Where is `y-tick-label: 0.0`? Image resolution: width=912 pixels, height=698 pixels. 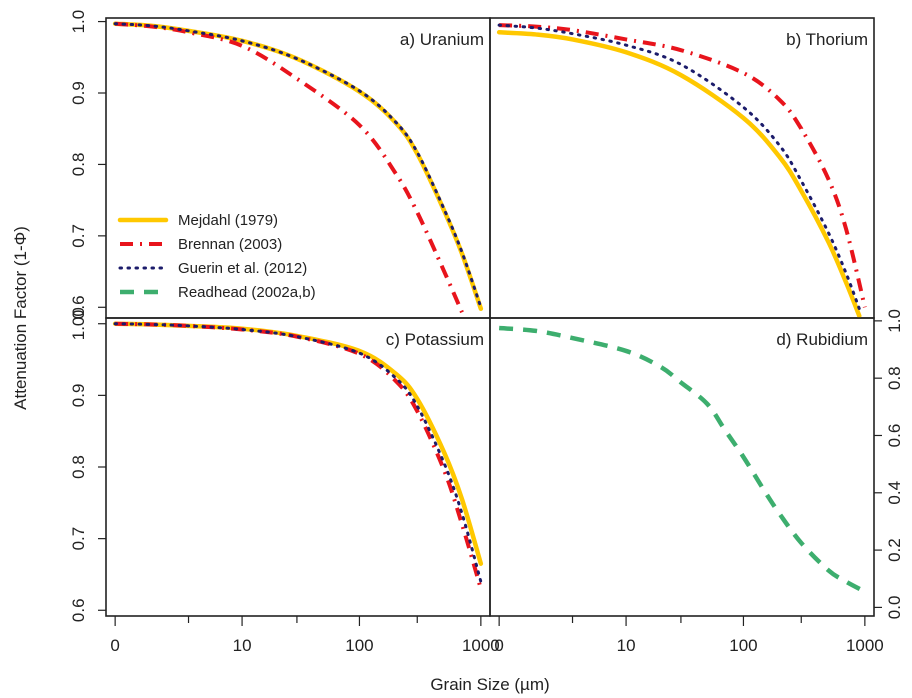
y-tick-label: 0.0 is located at coordinates (894, 608).